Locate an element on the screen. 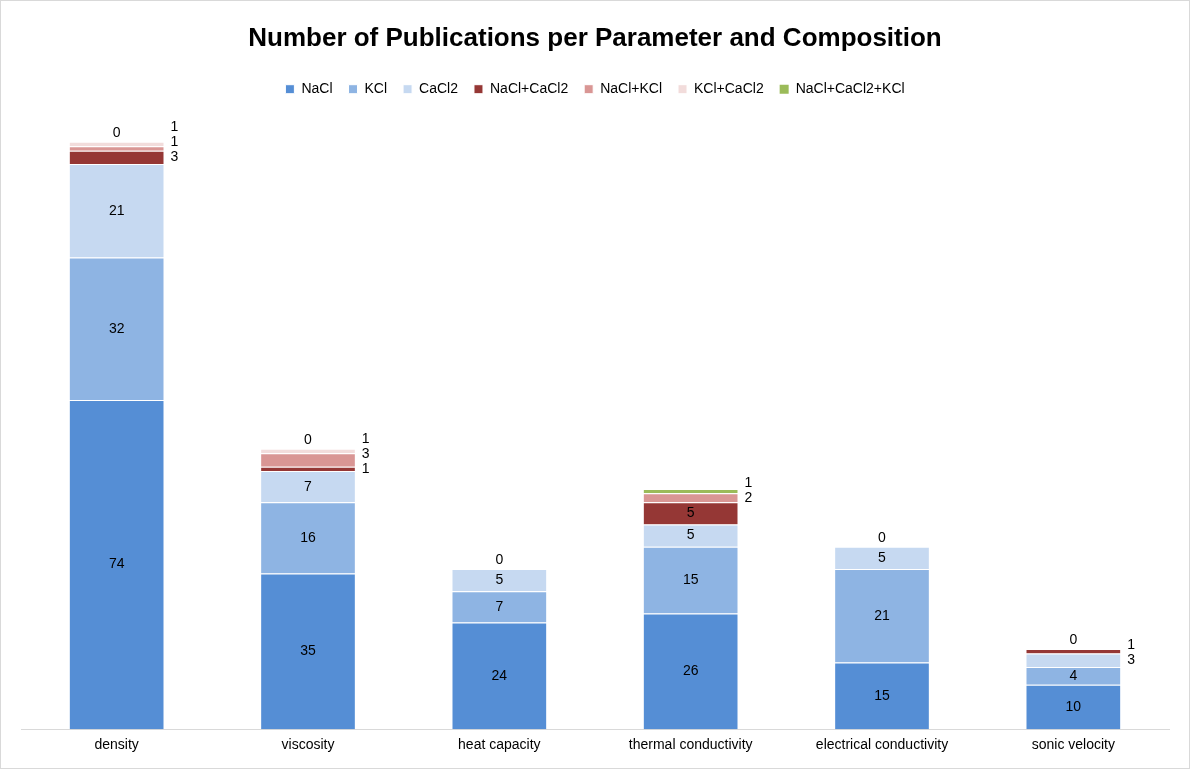 This screenshot has width=1190, height=769. x-tick-label: electrical conductivity is located at coordinates (882, 744).